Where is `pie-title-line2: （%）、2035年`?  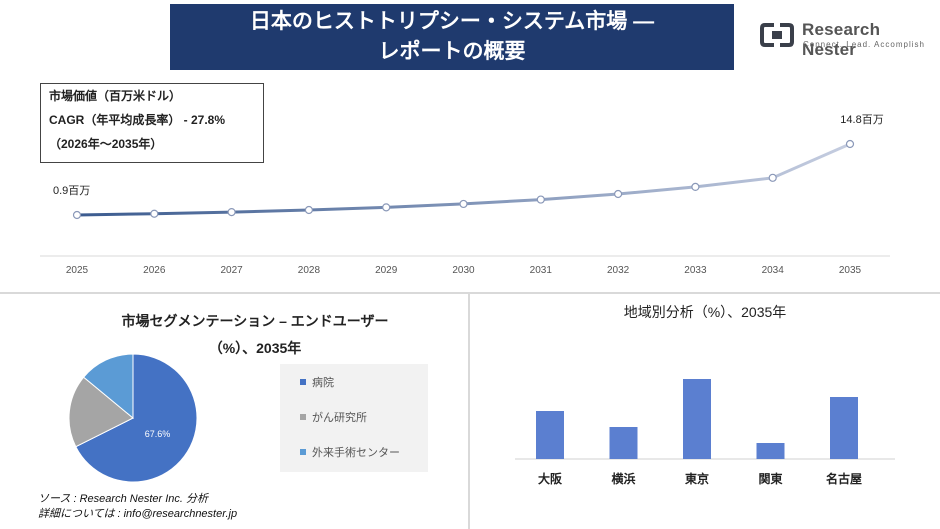 pie-title-line2: （%）、2035年 is located at coordinates (255, 348).